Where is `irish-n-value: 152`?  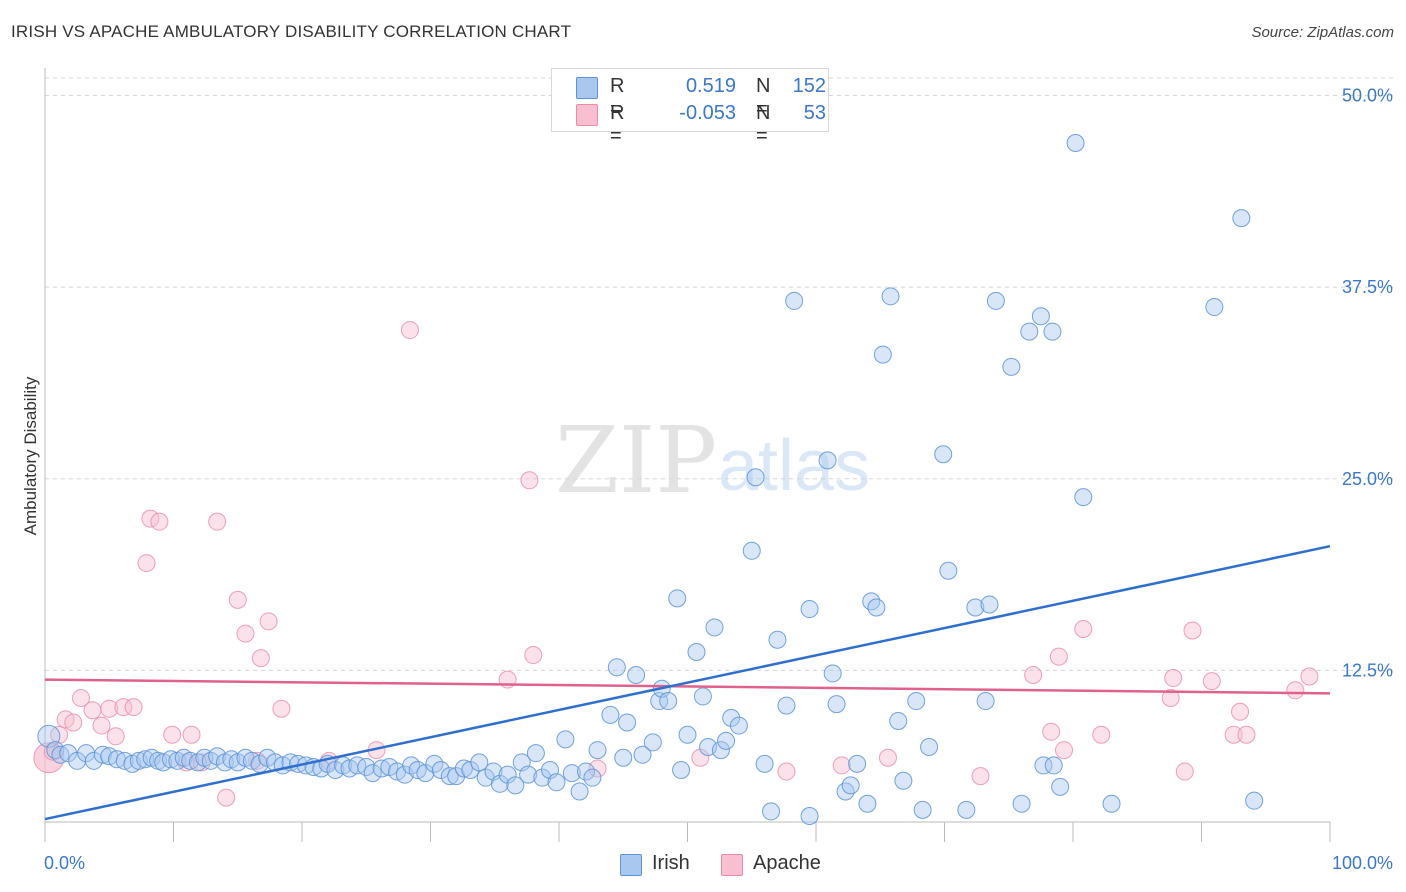 irish-n-value: 152 is located at coordinates (809, 86).